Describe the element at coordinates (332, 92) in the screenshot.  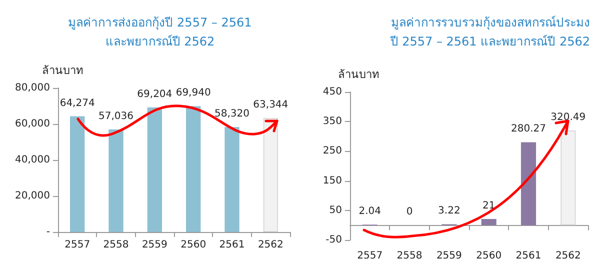
I see `y-tick-label: 450` at that location.